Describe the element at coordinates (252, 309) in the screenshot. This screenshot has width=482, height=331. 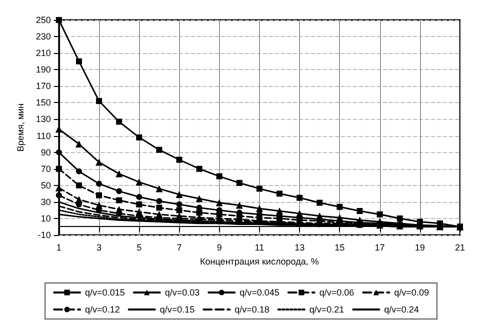
I see `legend-label: q/v=0.18` at that location.